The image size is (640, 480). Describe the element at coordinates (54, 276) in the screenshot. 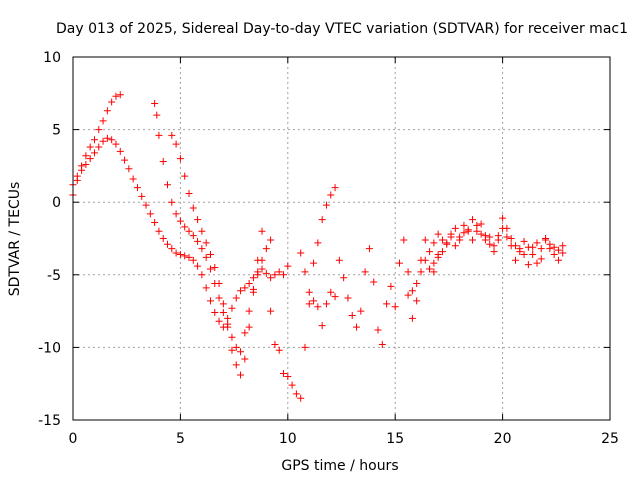

I see `y-tick-label: -5` at that location.